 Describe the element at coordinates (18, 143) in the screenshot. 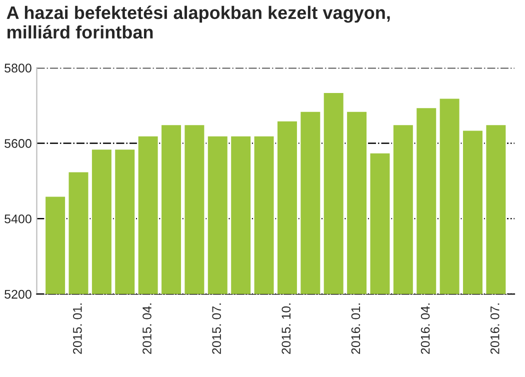

I see `y-tick-label: 5600` at that location.